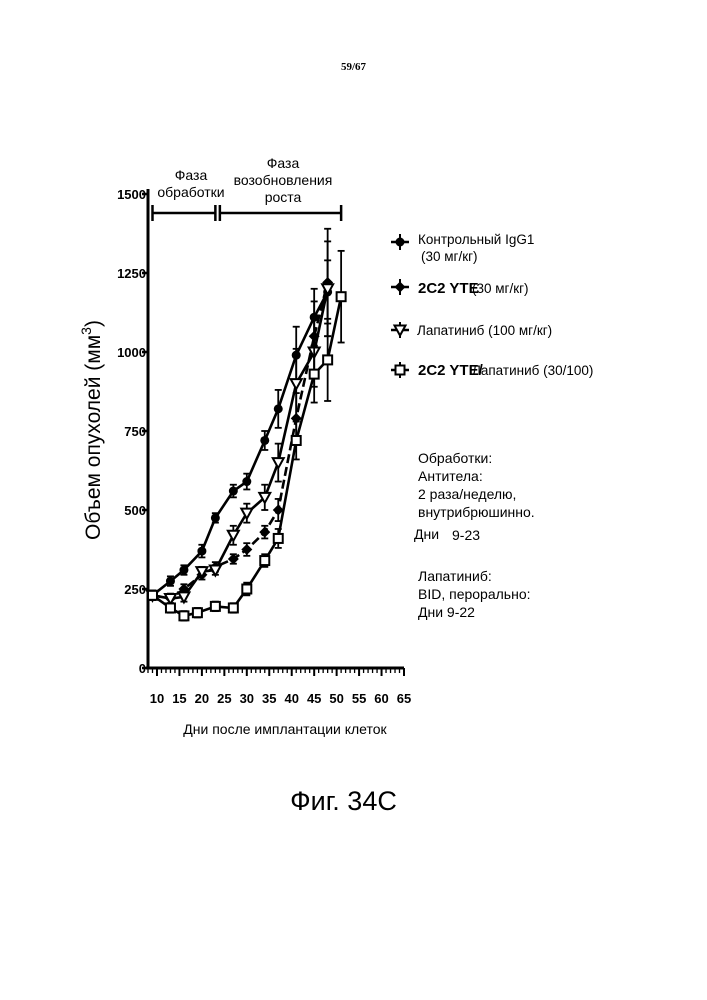 Image resolution: width=707 pixels, height=1000 pixels. Describe the element at coordinates (279, 687) in the screenshot. I see `x-axis-ticks: 10 15 20 25 30 35 40 45 50 55 60 65` at that location.